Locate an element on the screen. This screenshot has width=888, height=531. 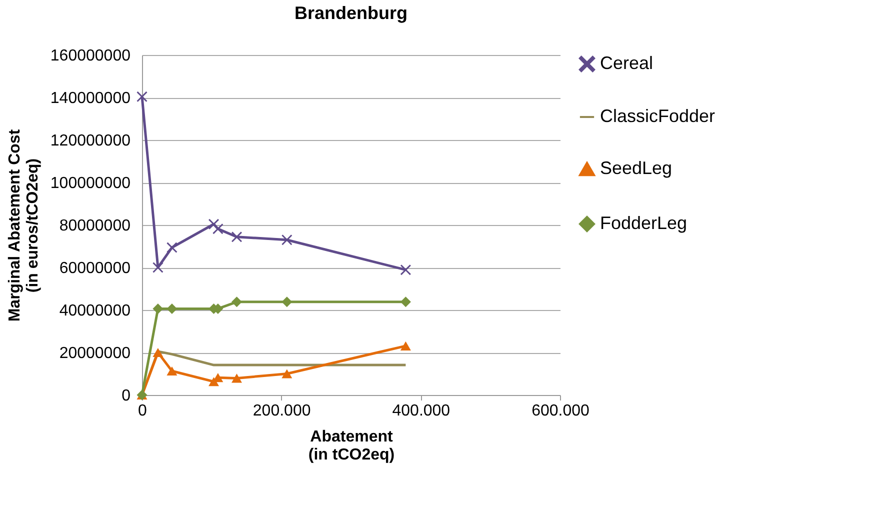
chart-title: Brandenburg is located at coordinates (351, 13).